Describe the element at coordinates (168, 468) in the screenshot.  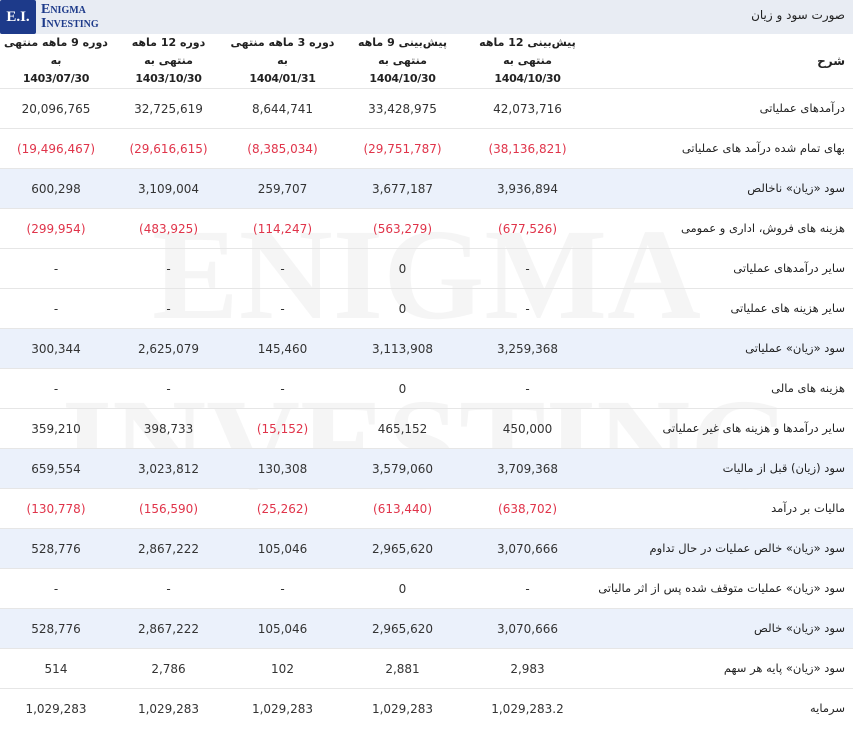
I see `cell-value: 3,023,812` at that location.